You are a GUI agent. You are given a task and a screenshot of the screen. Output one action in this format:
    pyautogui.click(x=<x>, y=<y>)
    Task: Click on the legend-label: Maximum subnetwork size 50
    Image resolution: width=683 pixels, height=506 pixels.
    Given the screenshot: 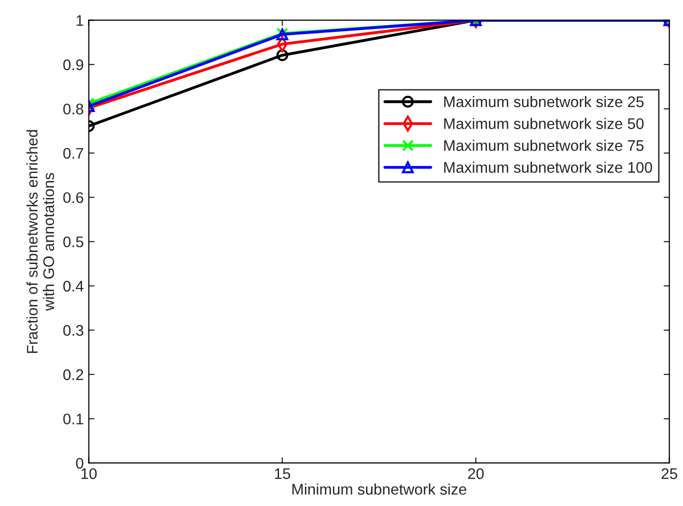 What is the action you would take?
    pyautogui.click(x=544, y=124)
    